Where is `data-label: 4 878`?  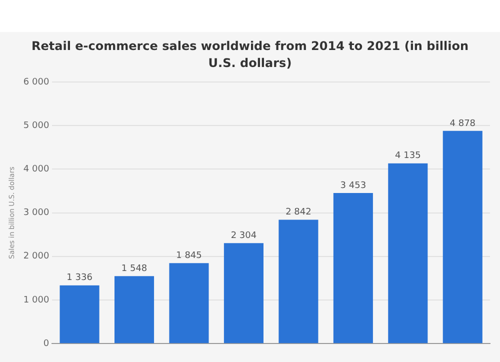 data-label: 4 878 is located at coordinates (463, 123).